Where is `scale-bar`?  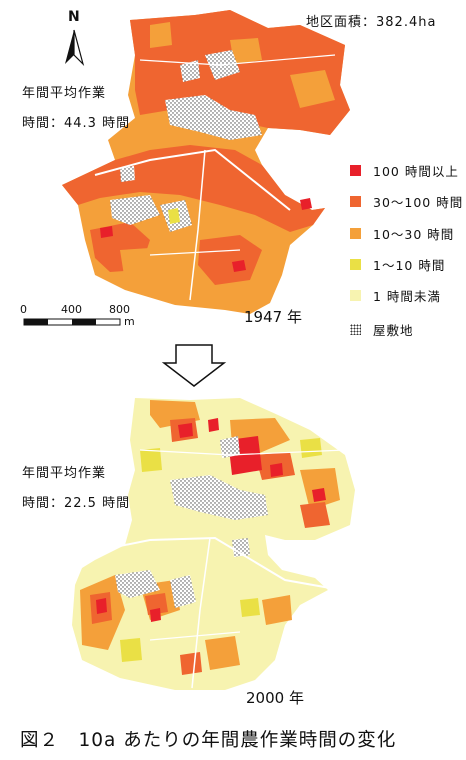
scale-bar is located at coordinates (72, 322).